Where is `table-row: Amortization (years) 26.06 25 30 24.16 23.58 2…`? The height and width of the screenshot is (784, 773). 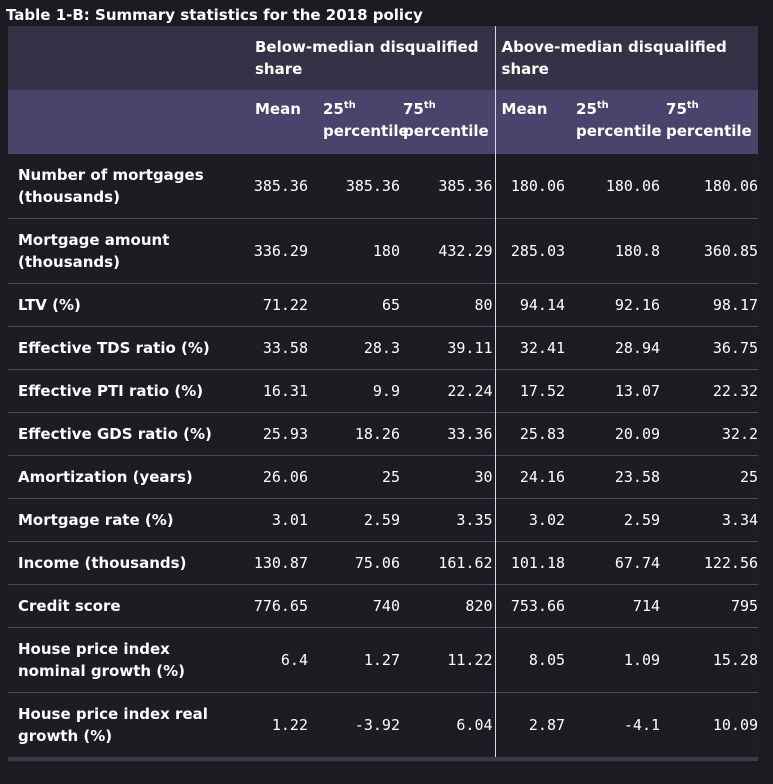
table-row: Amortization (years) 26.06 25 30 24.16 23.58 2… is located at coordinates (383, 477).